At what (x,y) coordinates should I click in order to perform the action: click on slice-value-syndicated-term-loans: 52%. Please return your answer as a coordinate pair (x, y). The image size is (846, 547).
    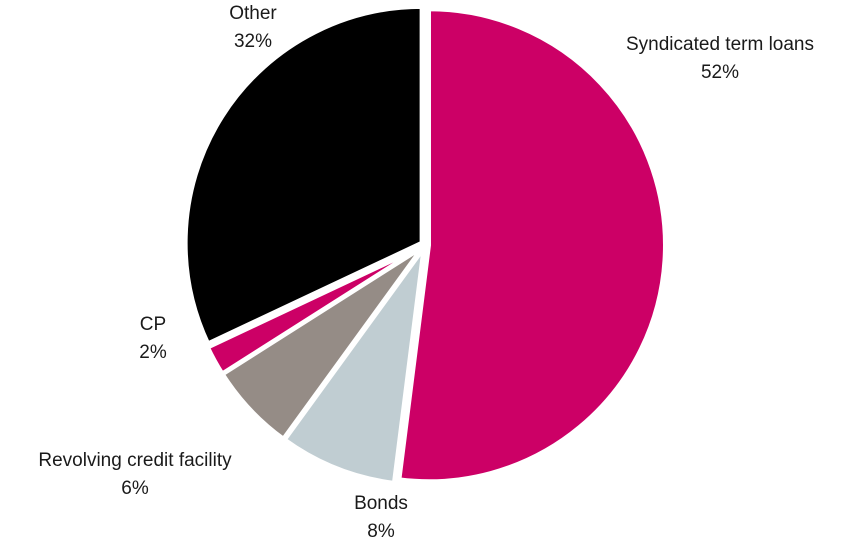
    Looking at the image, I should click on (720, 72).